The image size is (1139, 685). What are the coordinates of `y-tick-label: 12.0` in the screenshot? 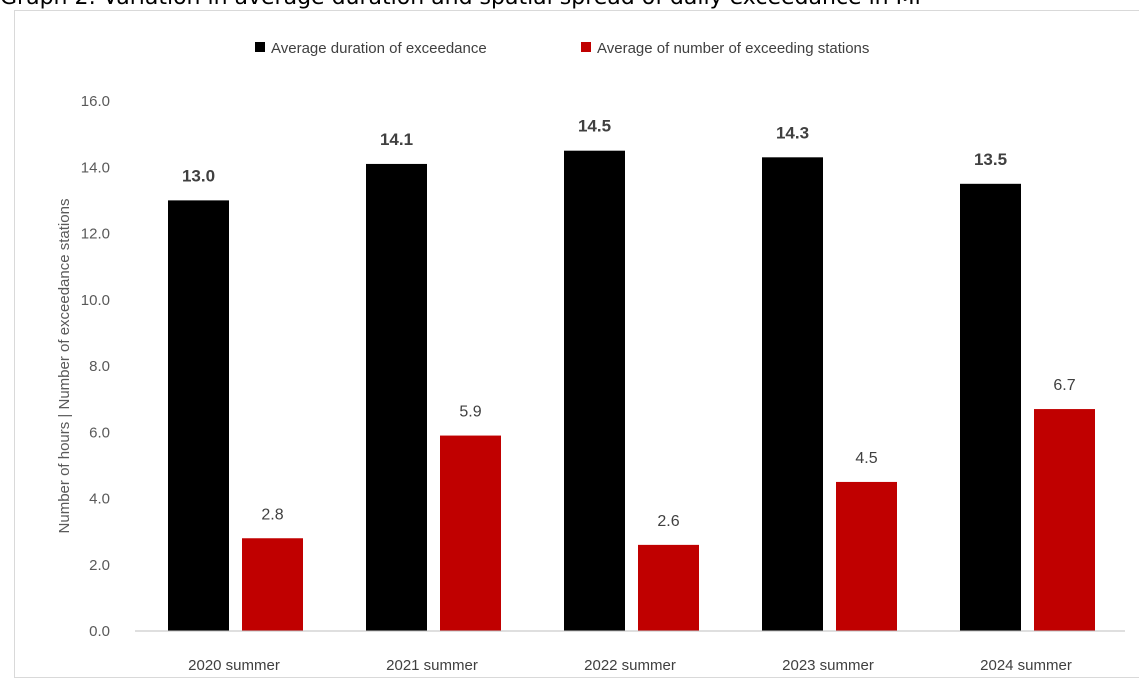 It's located at (95, 234).